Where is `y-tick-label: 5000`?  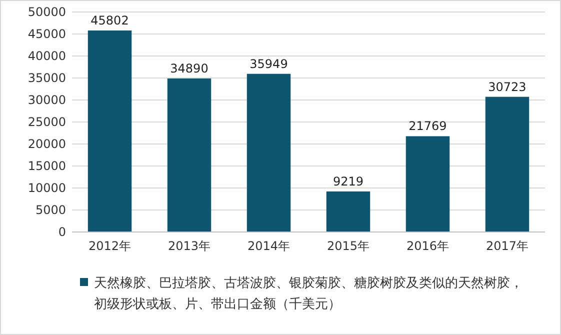
y-tick-label: 5000 is located at coordinates (50, 210).